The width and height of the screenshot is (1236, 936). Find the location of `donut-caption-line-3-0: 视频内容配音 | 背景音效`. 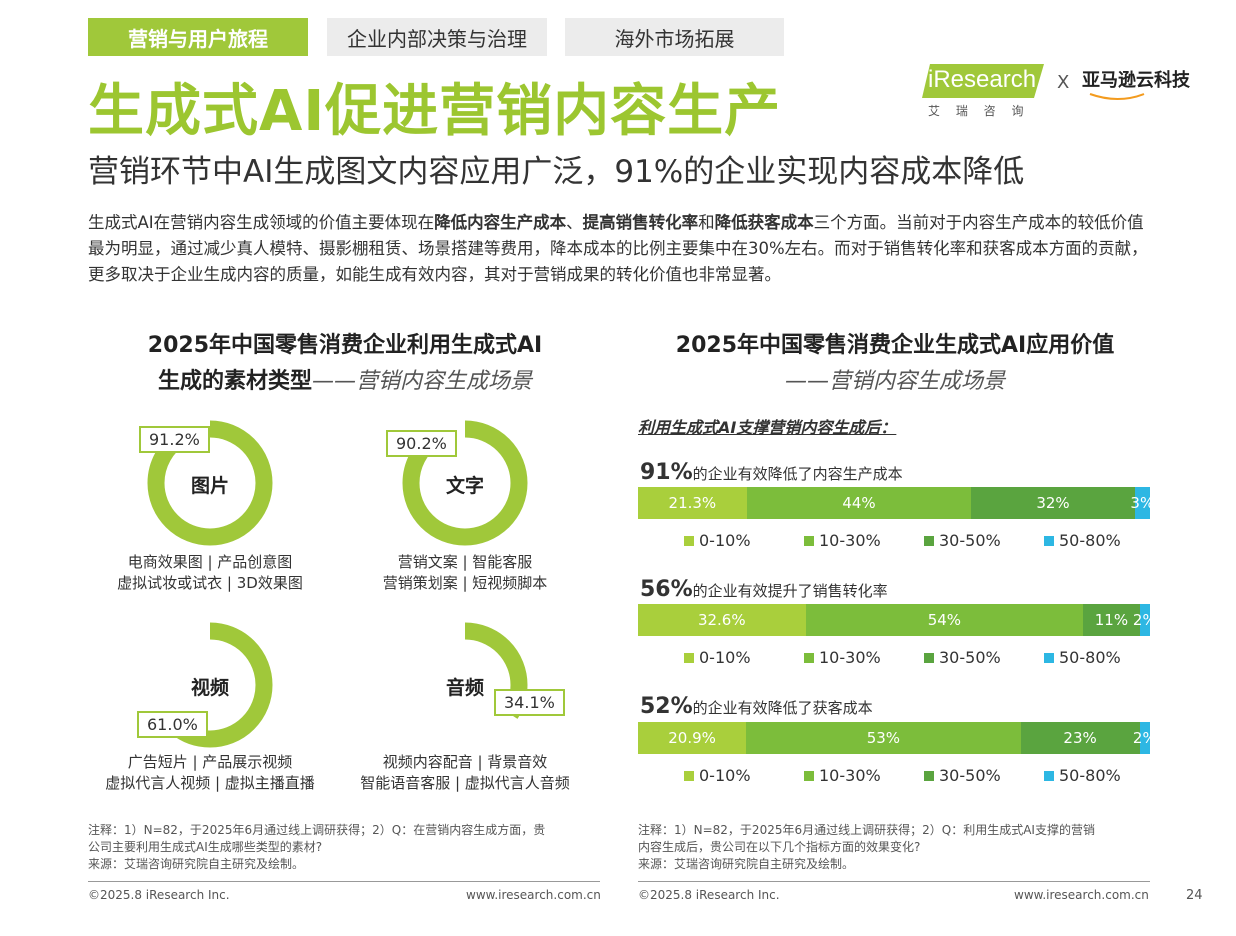

donut-caption-line-3-0: 视频内容配音 | 背景音效 is located at coordinates (465, 762).